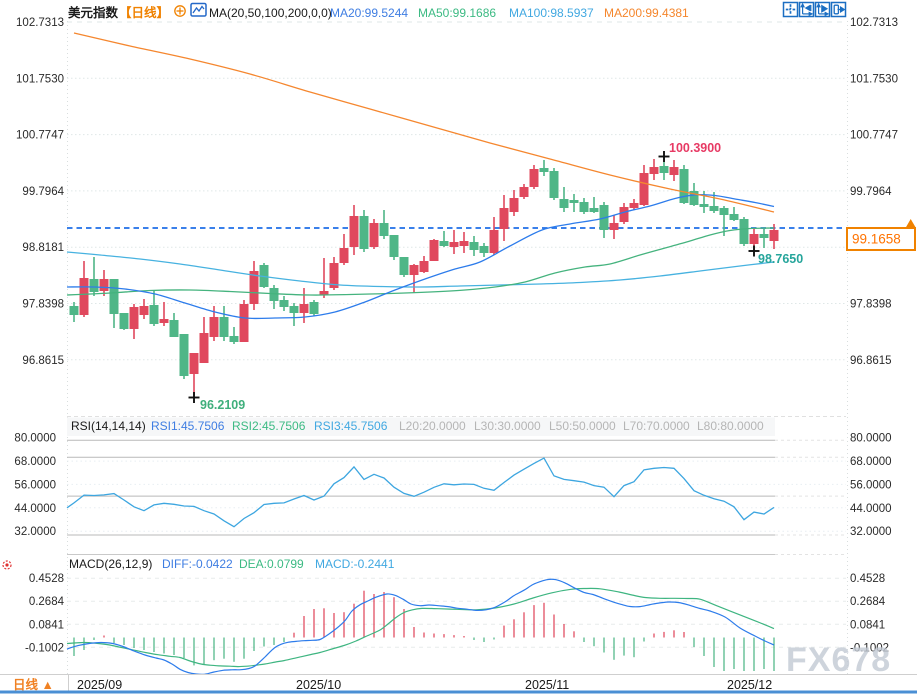 This screenshot has width=917, height=699. Describe the element at coordinates (582, 426) in the screenshot. I see `svg-text: L50:50.0000` at that location.